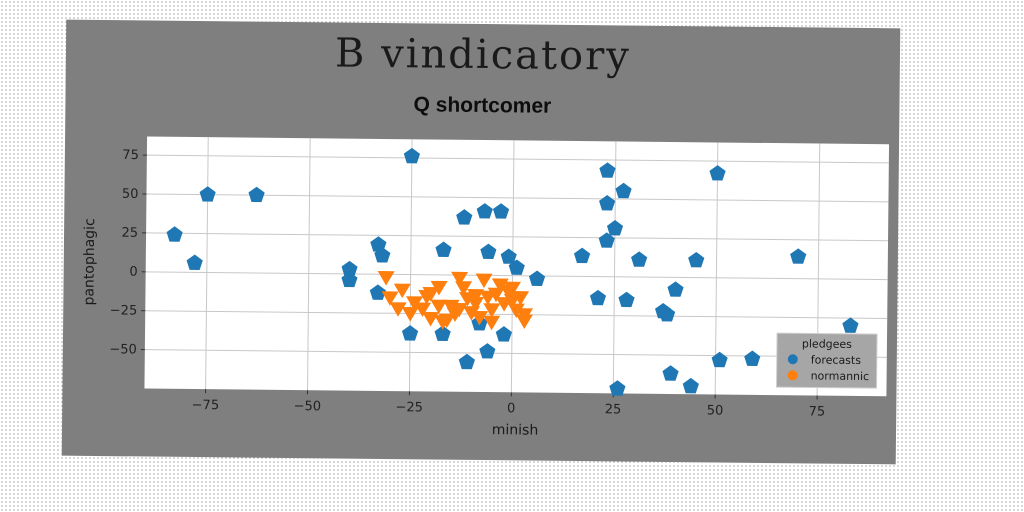  What do you see at coordinates (133, 272) in the screenshot?
I see `y-tick-label: 0` at bounding box center [133, 272].